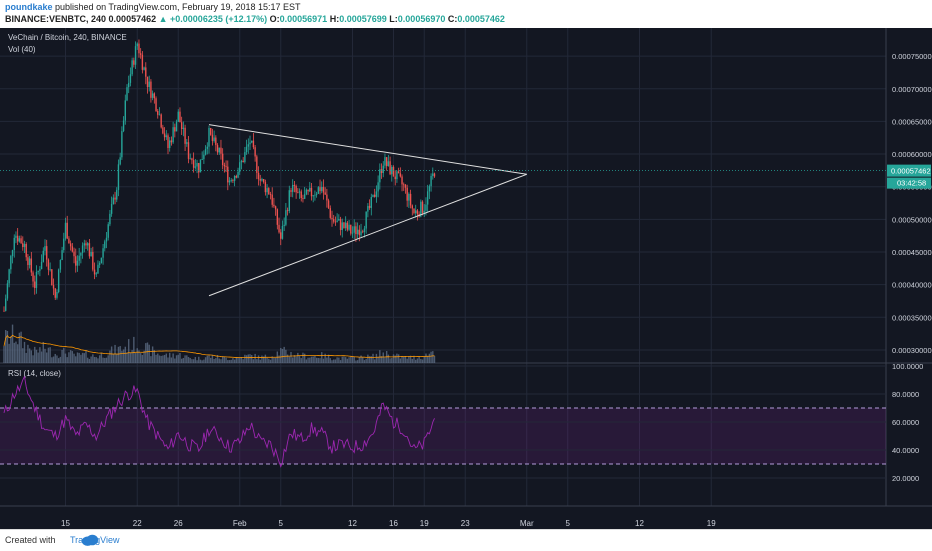 The height and width of the screenshot is (551, 932). Describe the element at coordinates (29, 7) in the screenshot. I see `author-link: poundkake` at that location.